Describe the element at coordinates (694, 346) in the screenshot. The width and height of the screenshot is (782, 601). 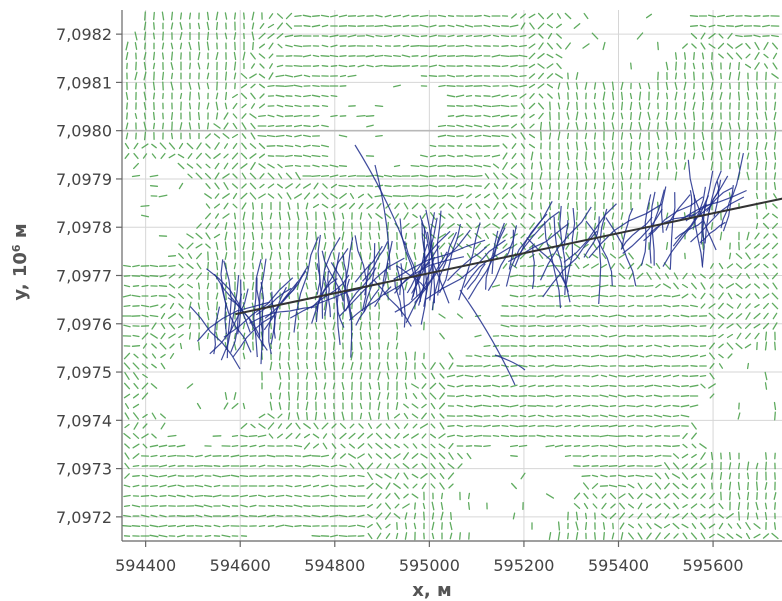
I see `field-dash-2041` at that location.